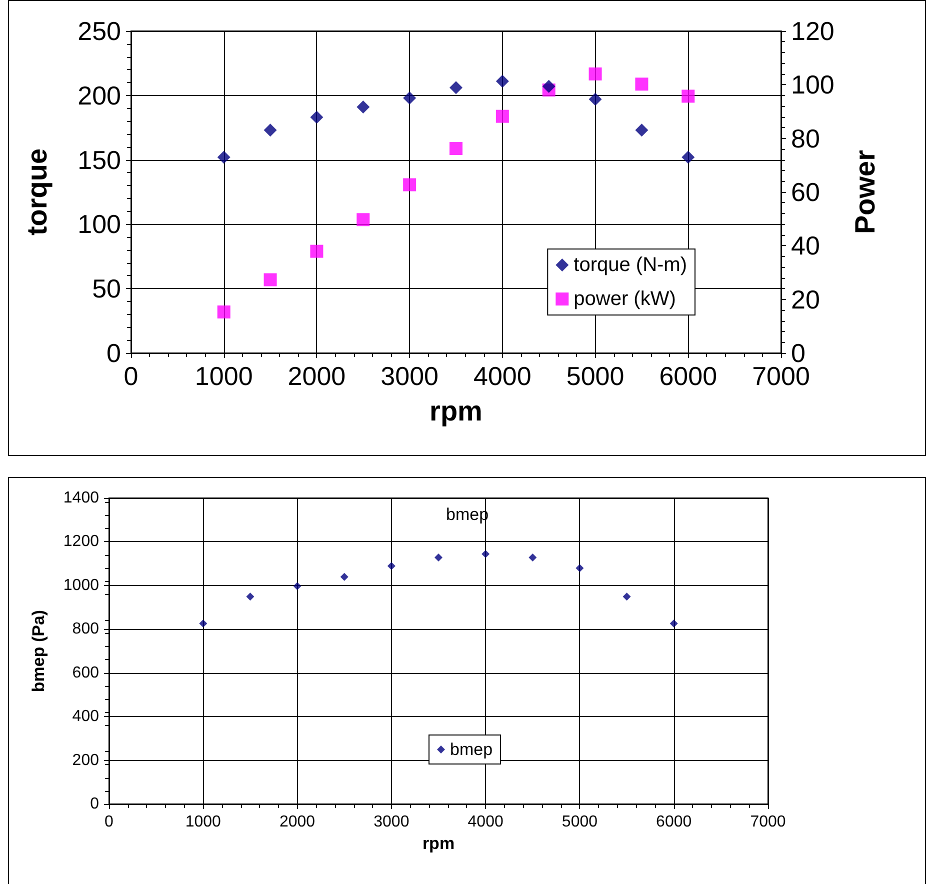  What do you see at coordinates (99, 31) in the screenshot?
I see `y-tick-label: 250` at bounding box center [99, 31].